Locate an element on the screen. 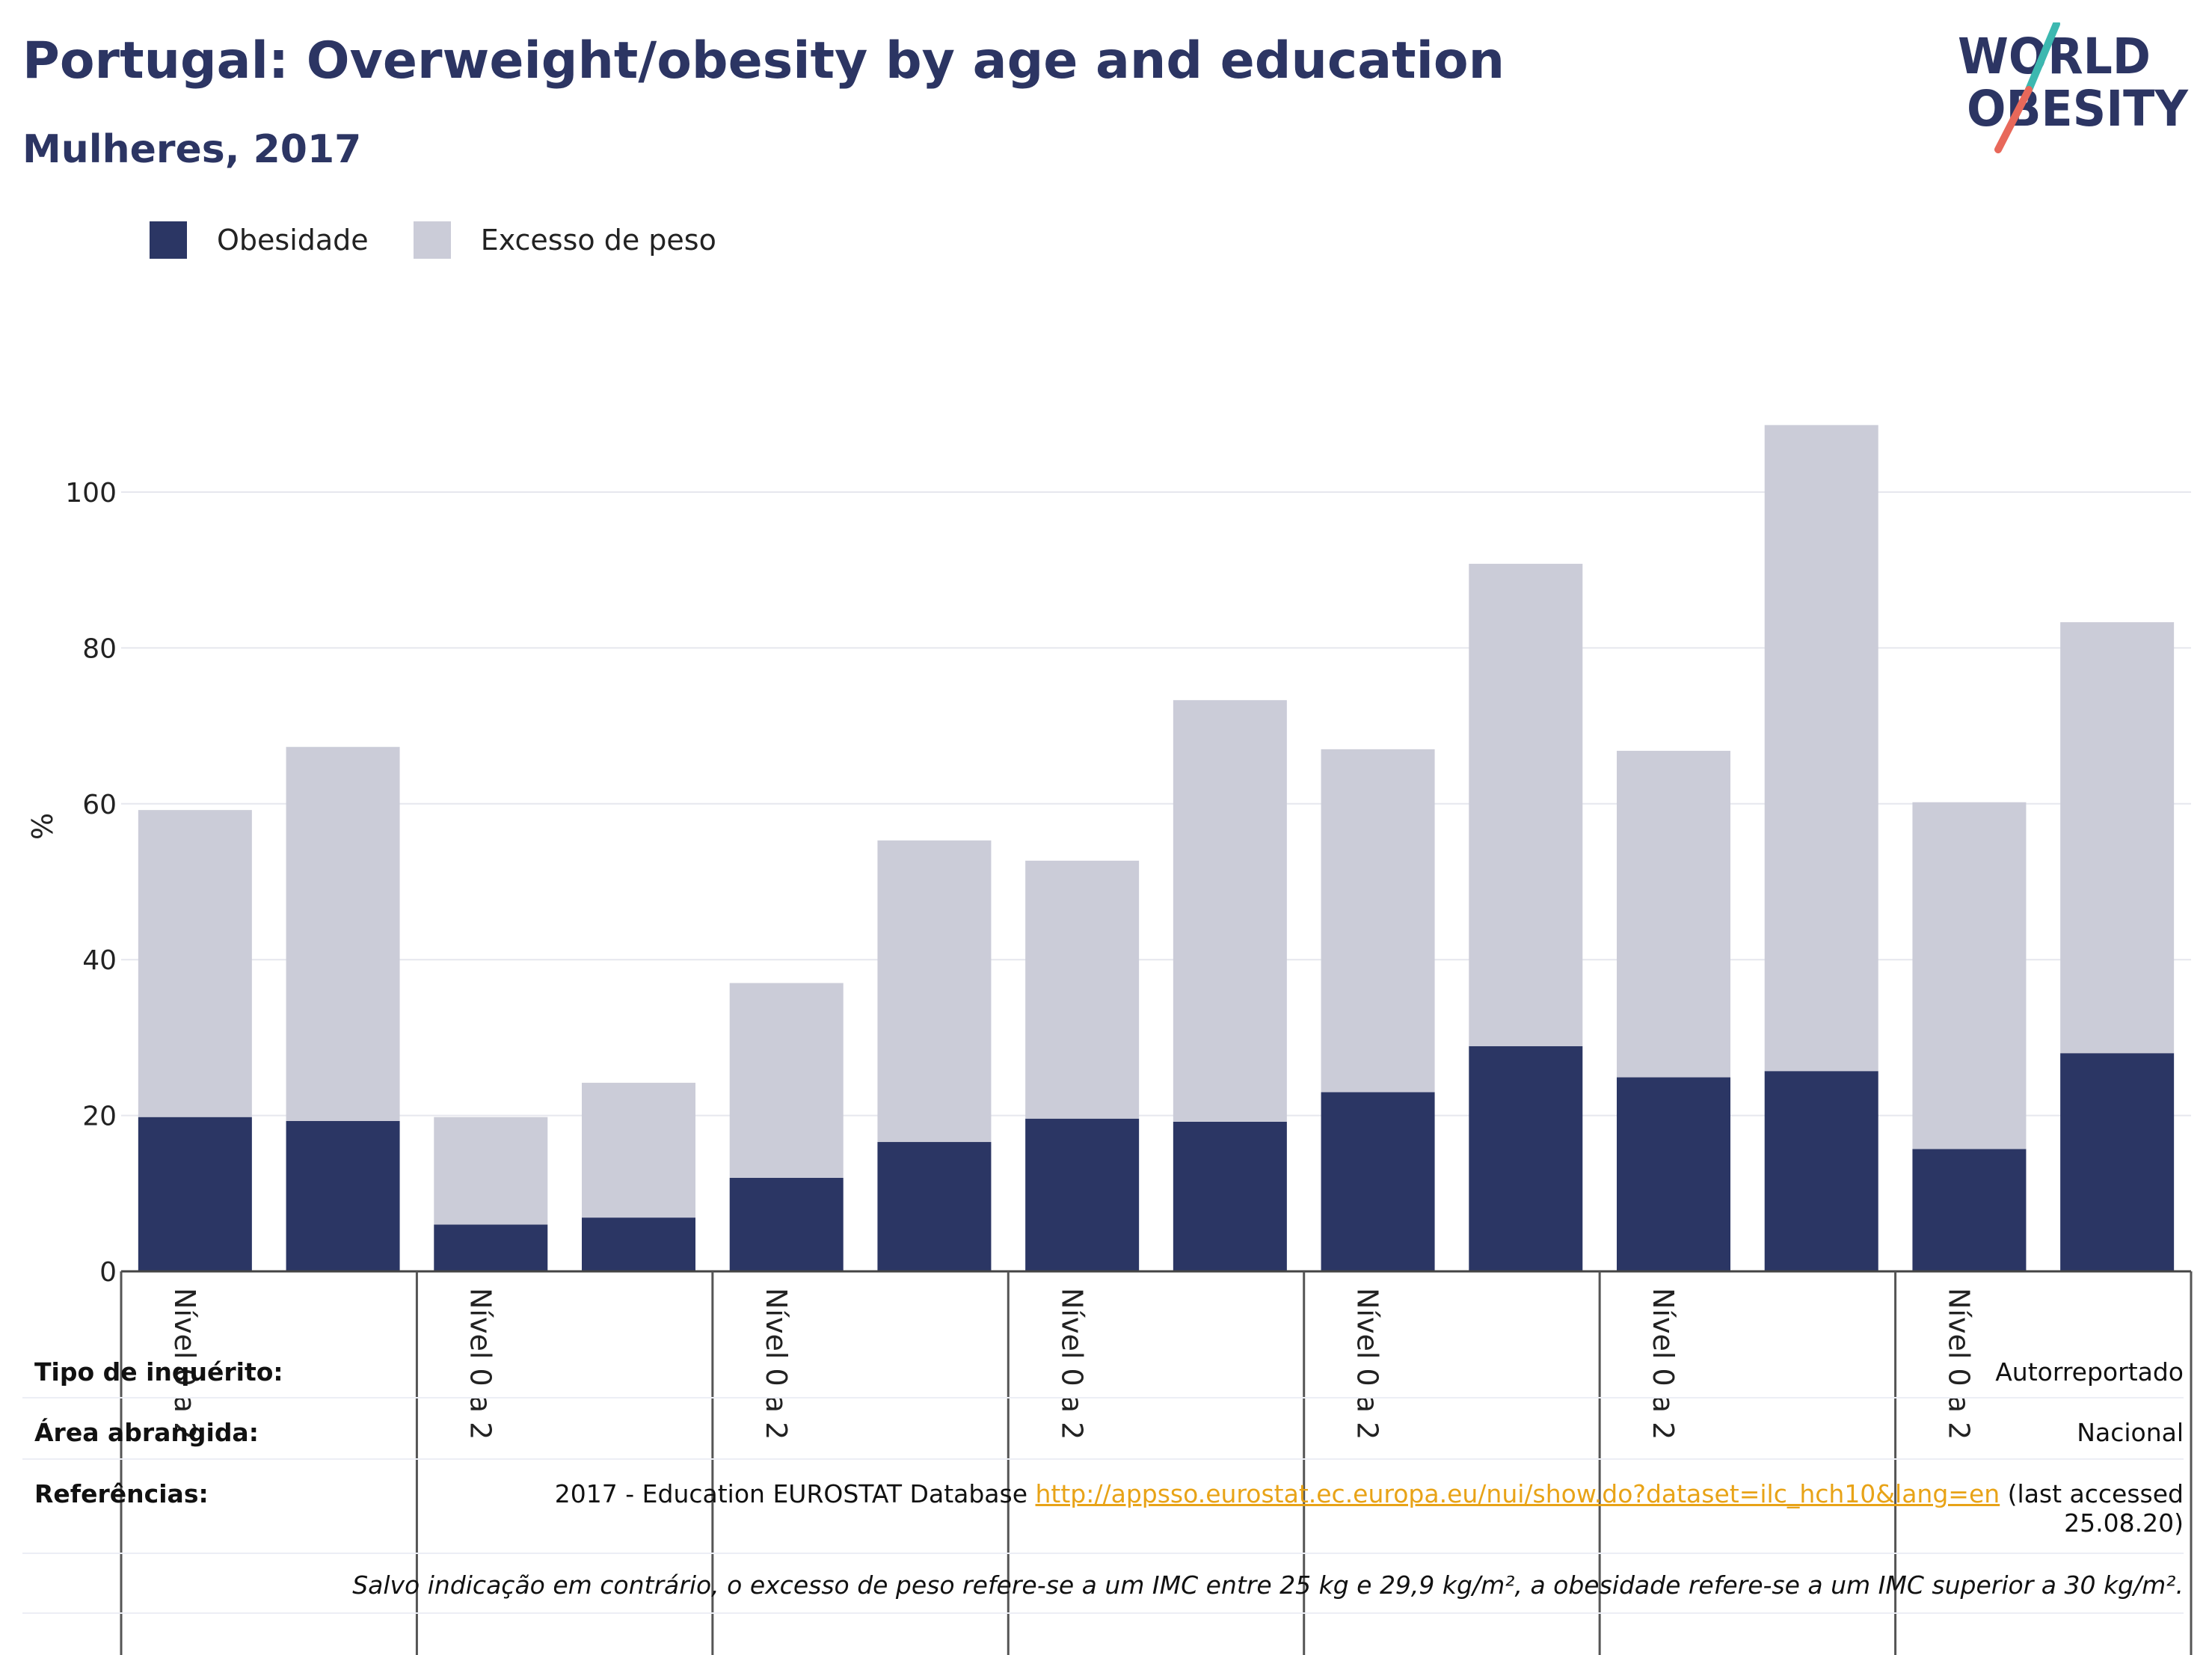 The image size is (2212, 1655). world-obesity-logo: WORLD OBESITY is located at coordinates (2073, 87).